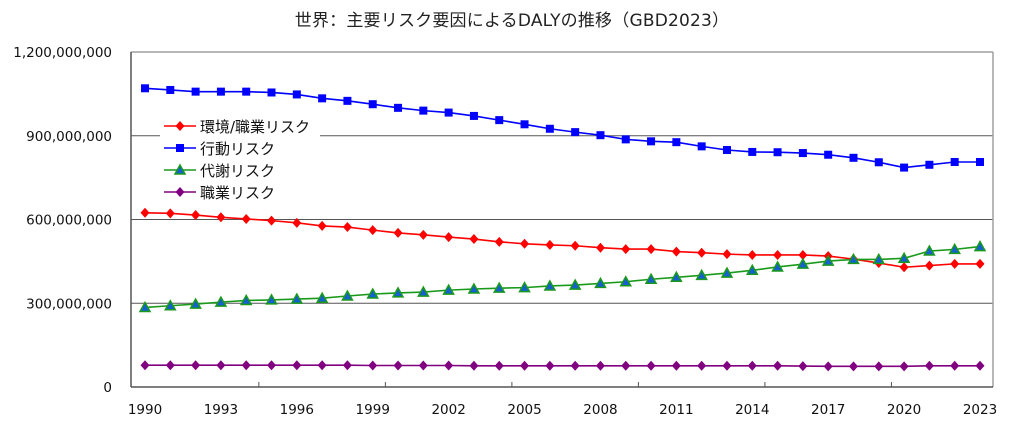 Image resolution: width=1024 pixels, height=431 pixels. What do you see at coordinates (69, 304) in the screenshot?
I see `y-tick-label: 300,000,000` at bounding box center [69, 304].